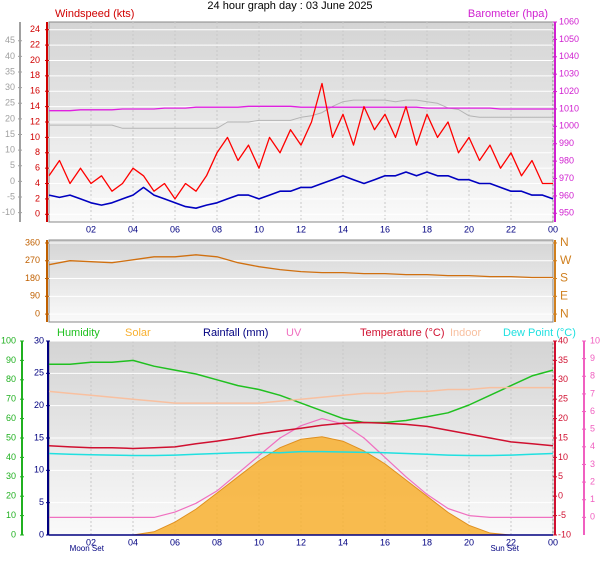 This screenshot has width=608, height=561. What do you see at coordinates (37, 198) in the screenshot?
I see `y-tick-label: 2` at bounding box center [37, 198].